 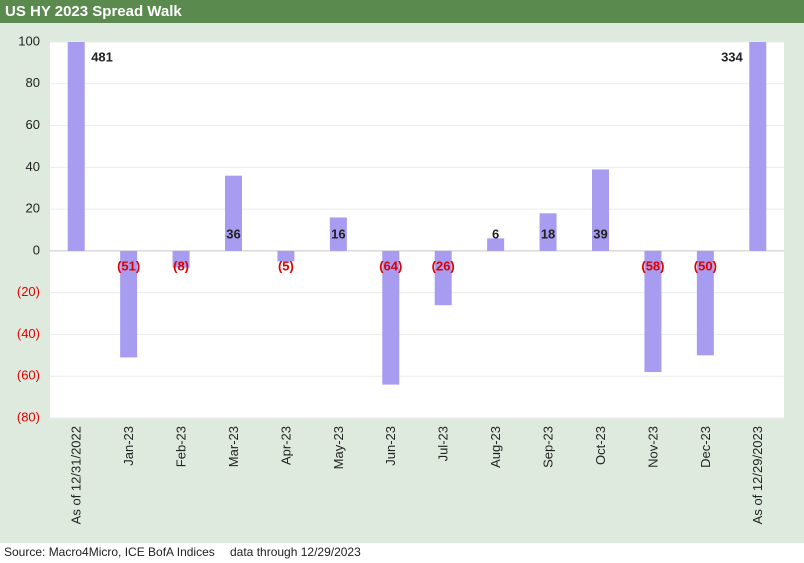 What do you see at coordinates (495, 233) in the screenshot?
I see `data-label: 6` at bounding box center [495, 233].